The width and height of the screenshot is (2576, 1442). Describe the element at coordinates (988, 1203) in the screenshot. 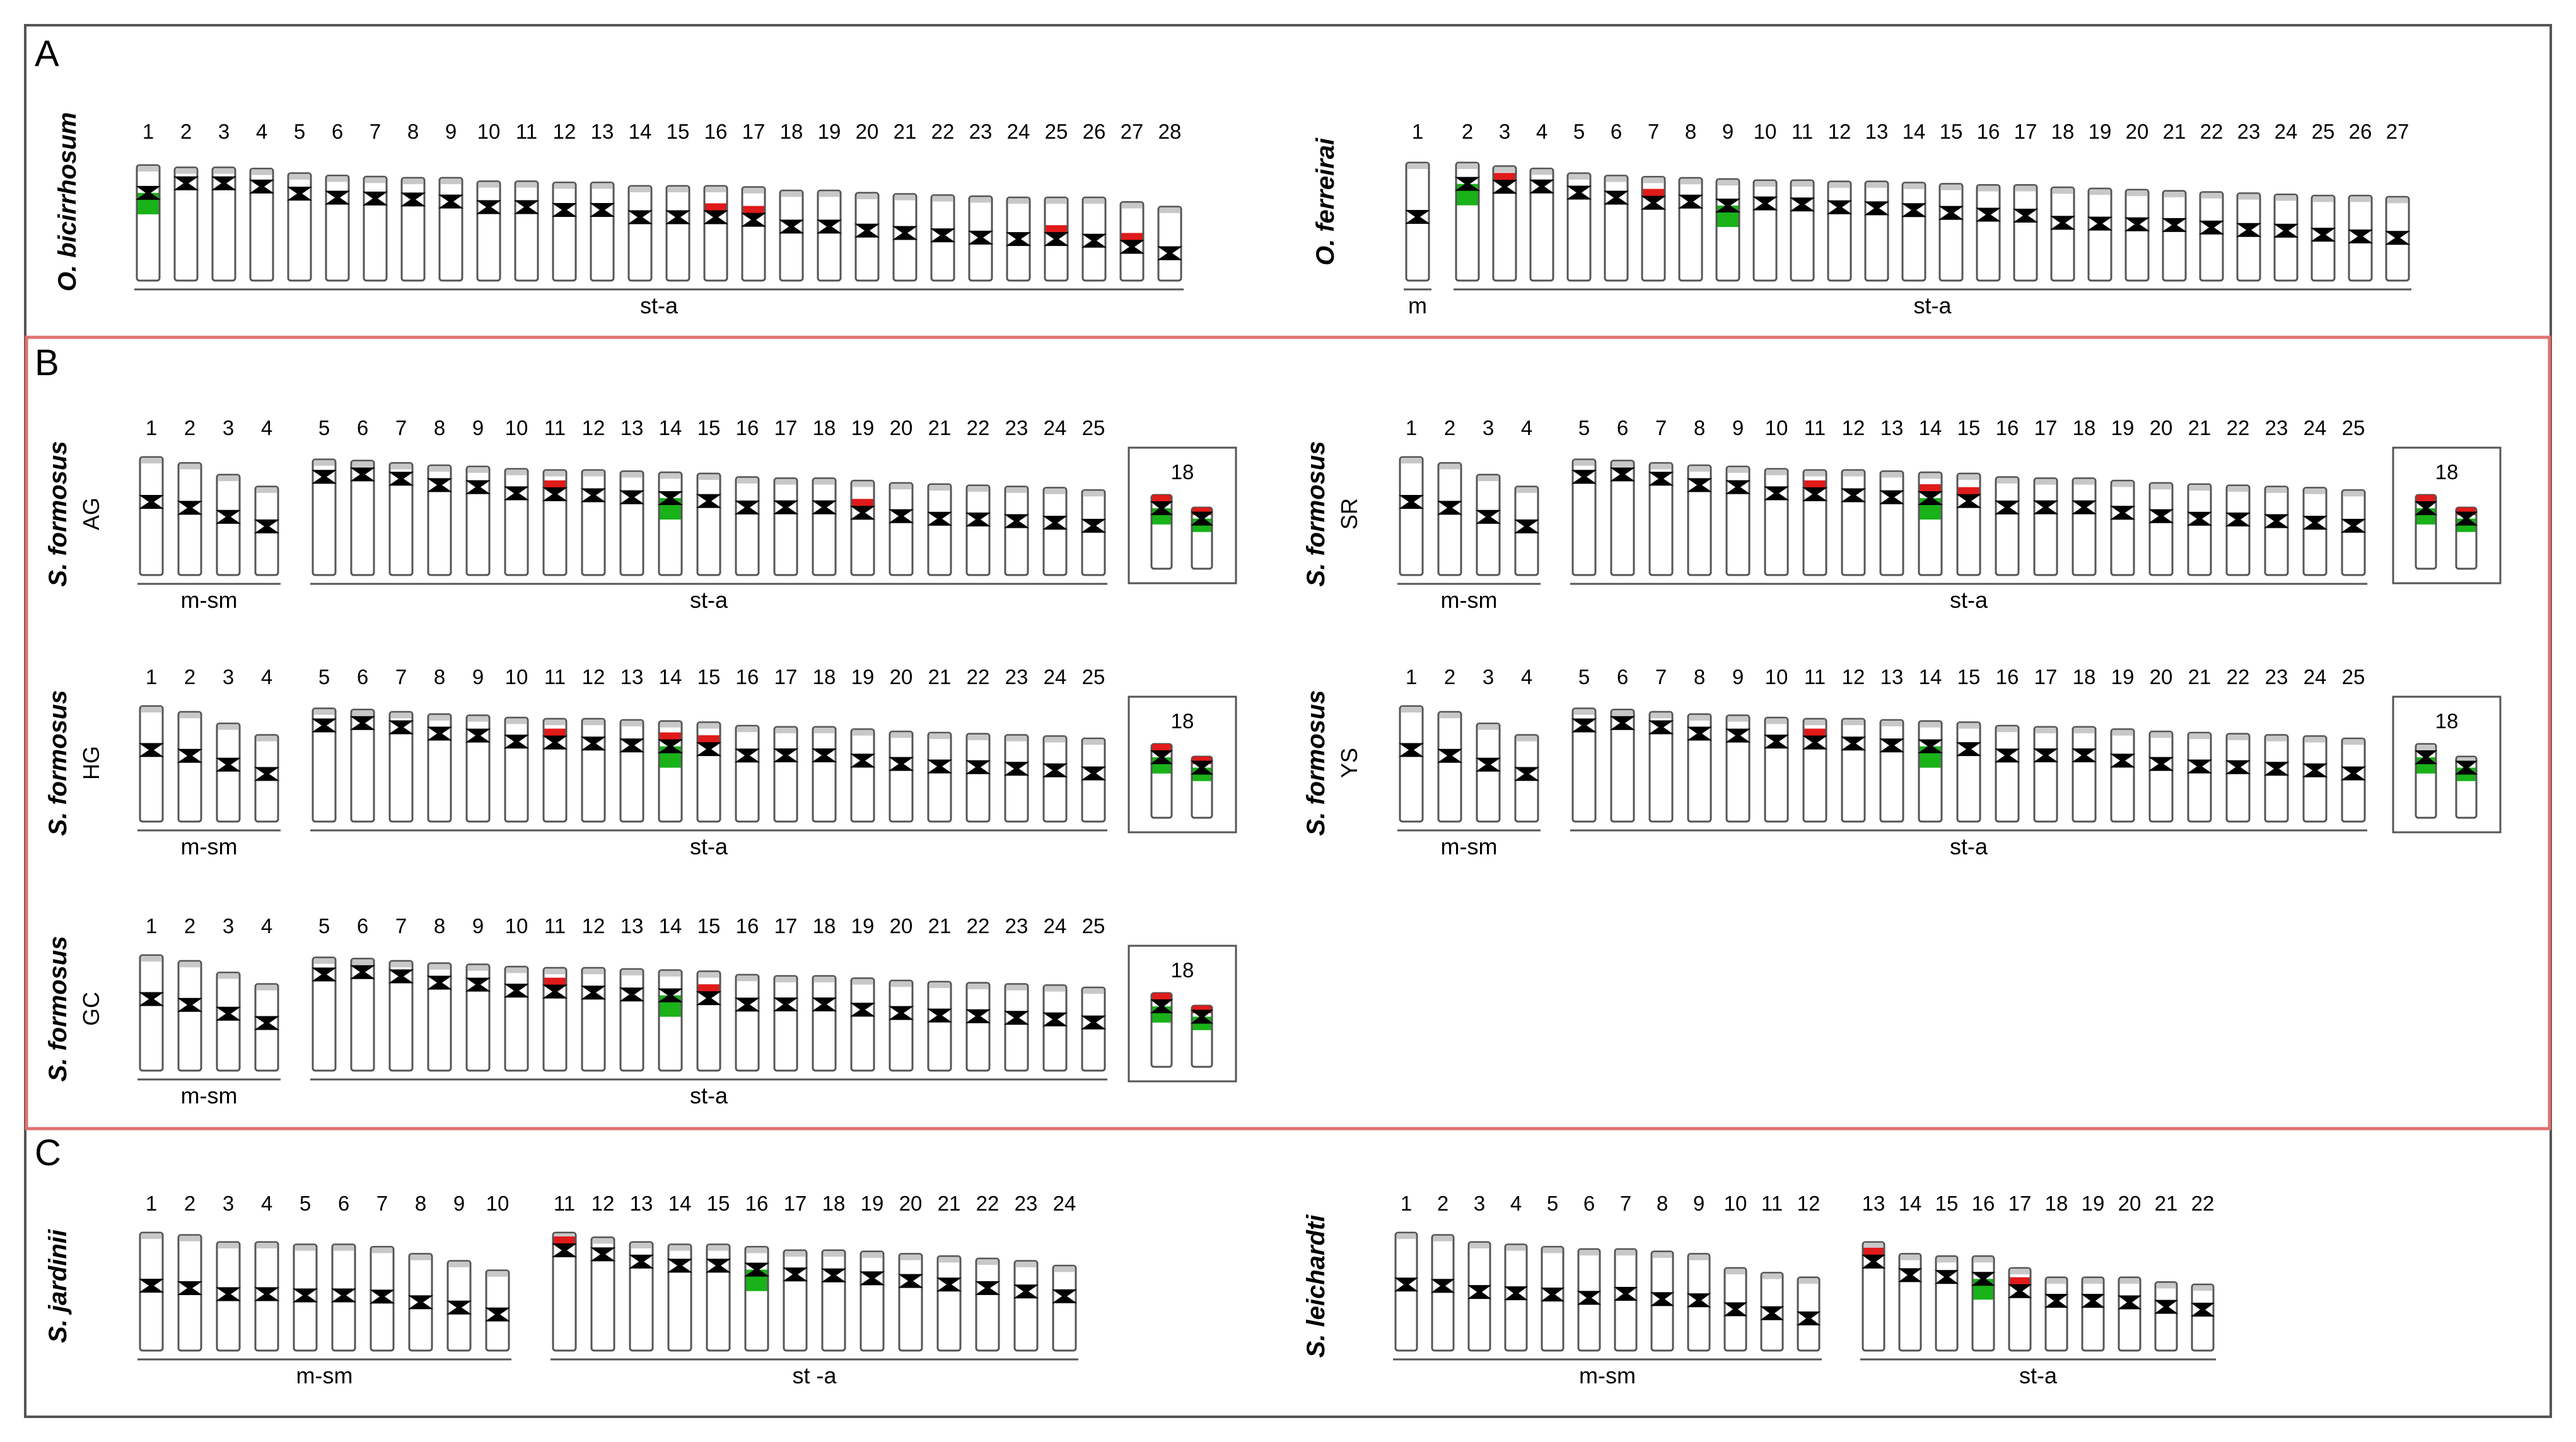

I see `chromosome-number: 22` at that location.